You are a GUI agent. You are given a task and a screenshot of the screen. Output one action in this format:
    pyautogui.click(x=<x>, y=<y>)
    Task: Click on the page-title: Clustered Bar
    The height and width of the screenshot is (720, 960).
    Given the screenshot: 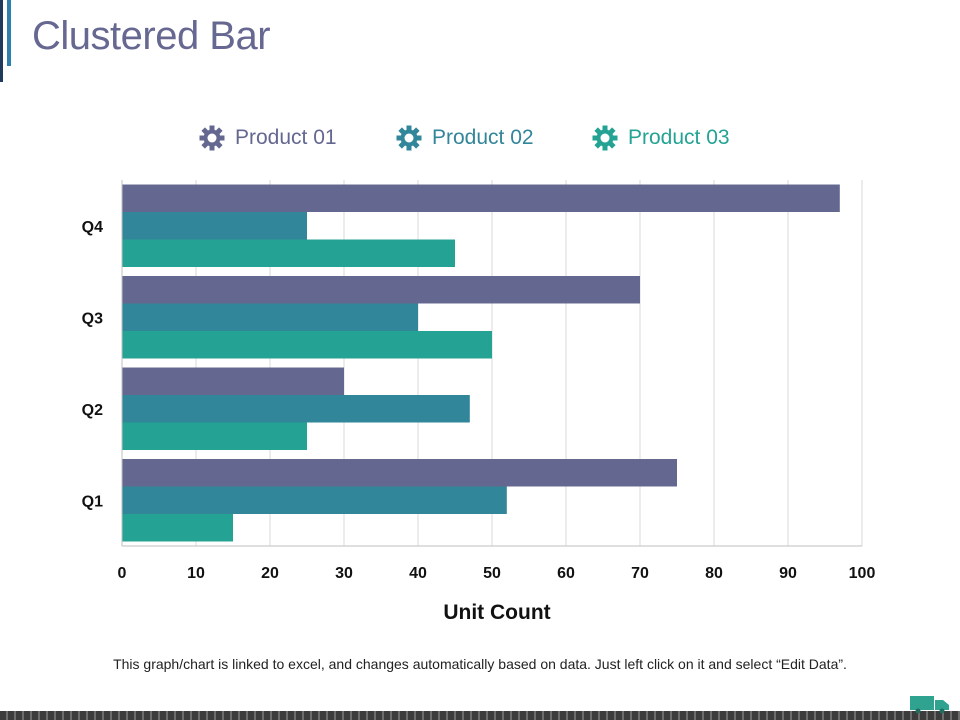 What is the action you would take?
    pyautogui.click(x=151, y=36)
    